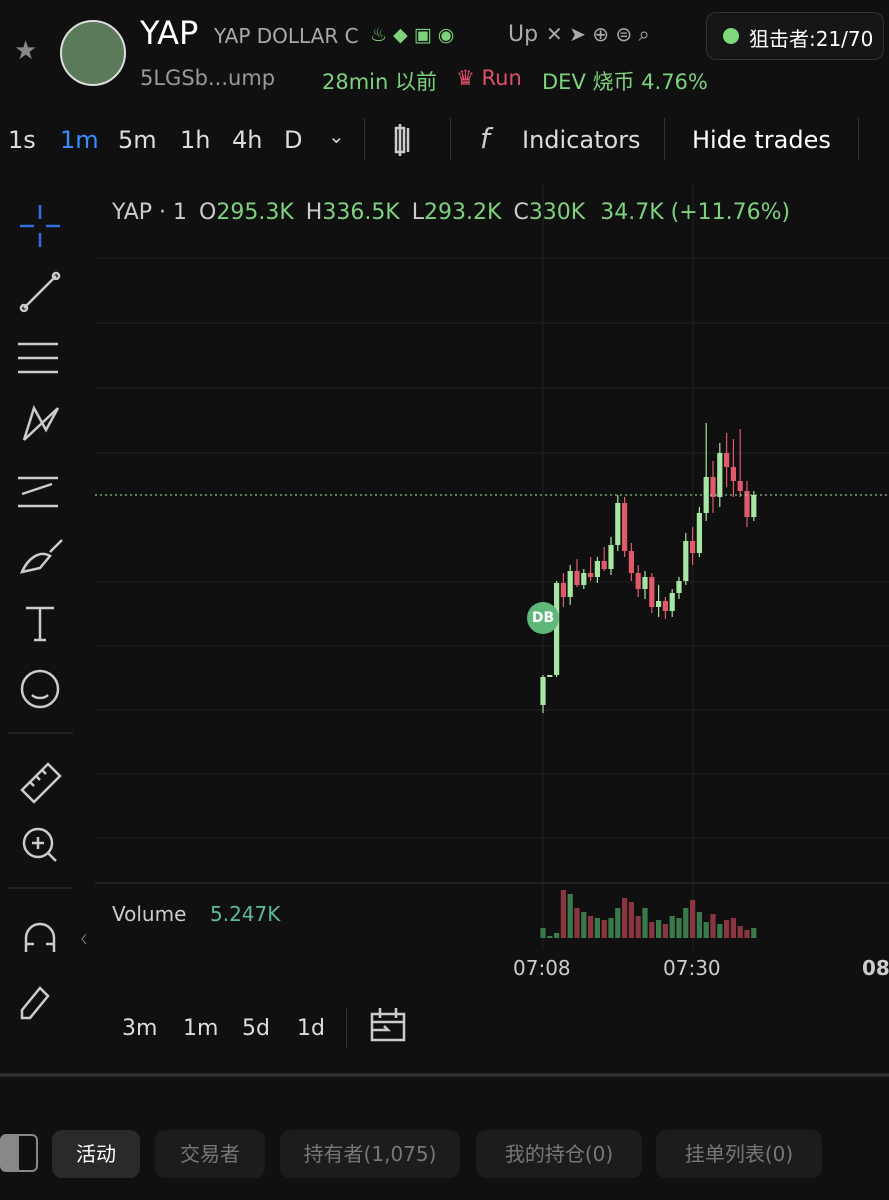 The image size is (889, 1200). What do you see at coordinates (201, 1028) in the screenshot?
I see `range: 1m` at bounding box center [201, 1028].